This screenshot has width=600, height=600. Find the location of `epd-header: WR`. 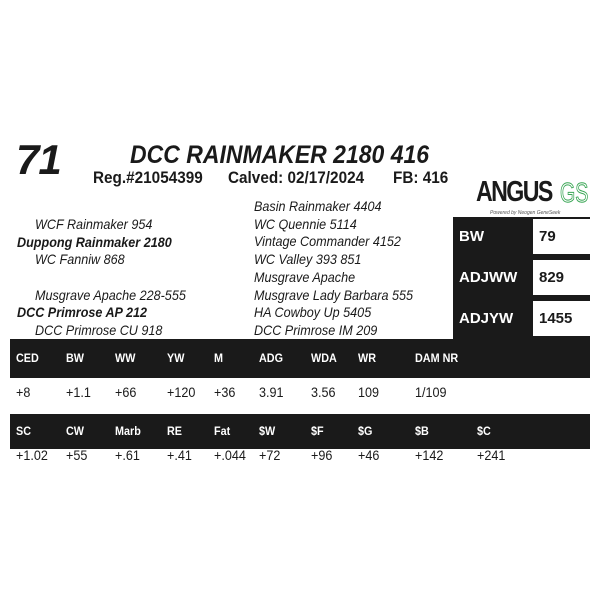

epd-header: WR is located at coordinates (367, 358).